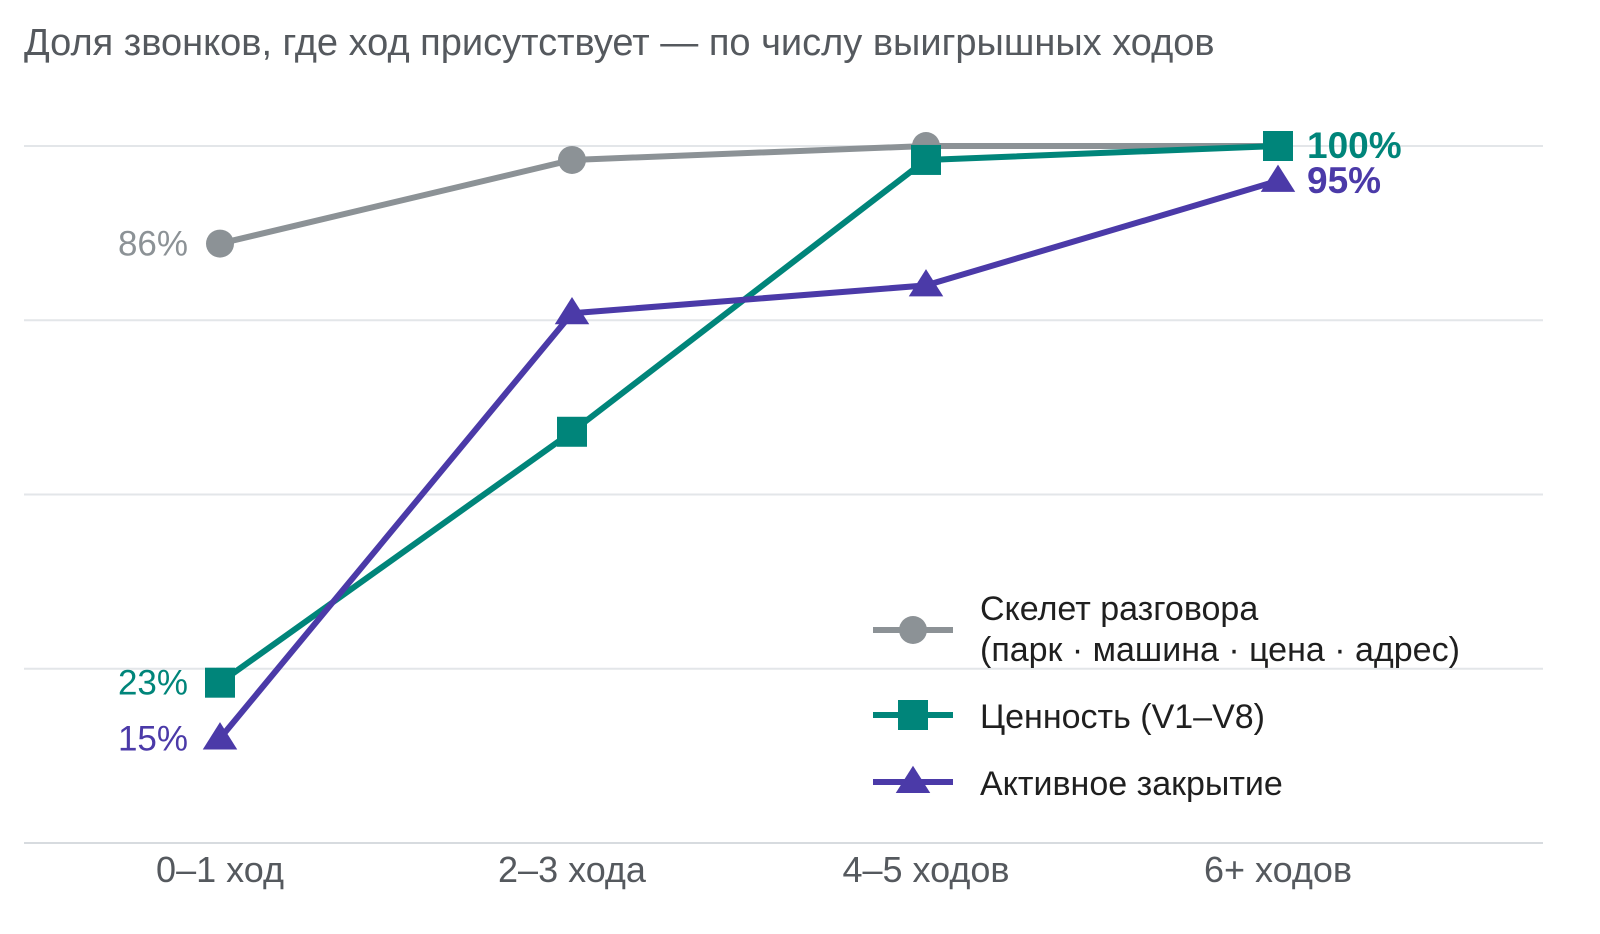  What do you see at coordinates (748, 195) in the screenshot?
I see `series-line` at bounding box center [748, 195].